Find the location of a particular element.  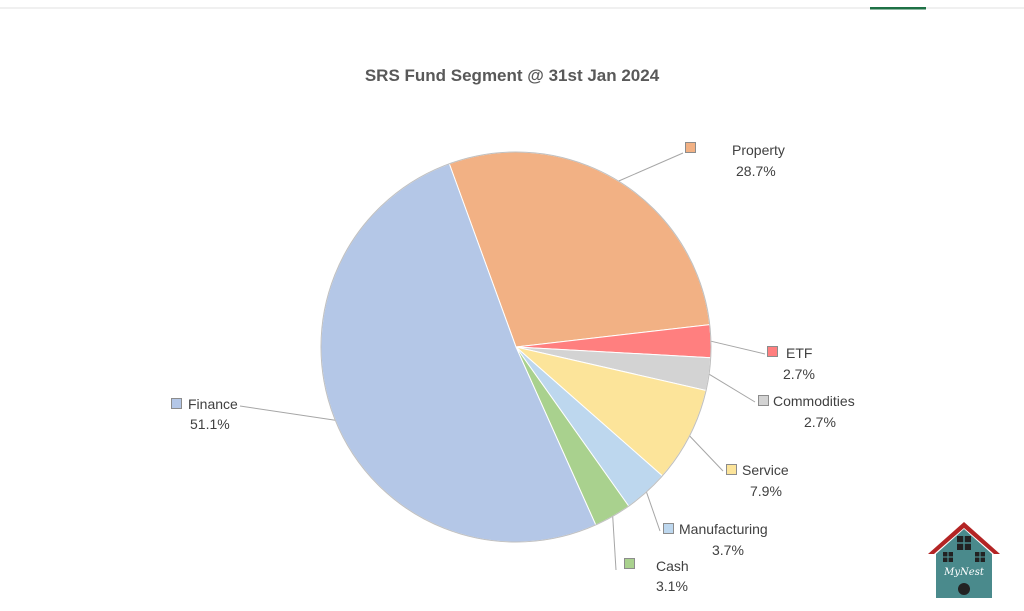

leader-line-property is located at coordinates (651, 167).